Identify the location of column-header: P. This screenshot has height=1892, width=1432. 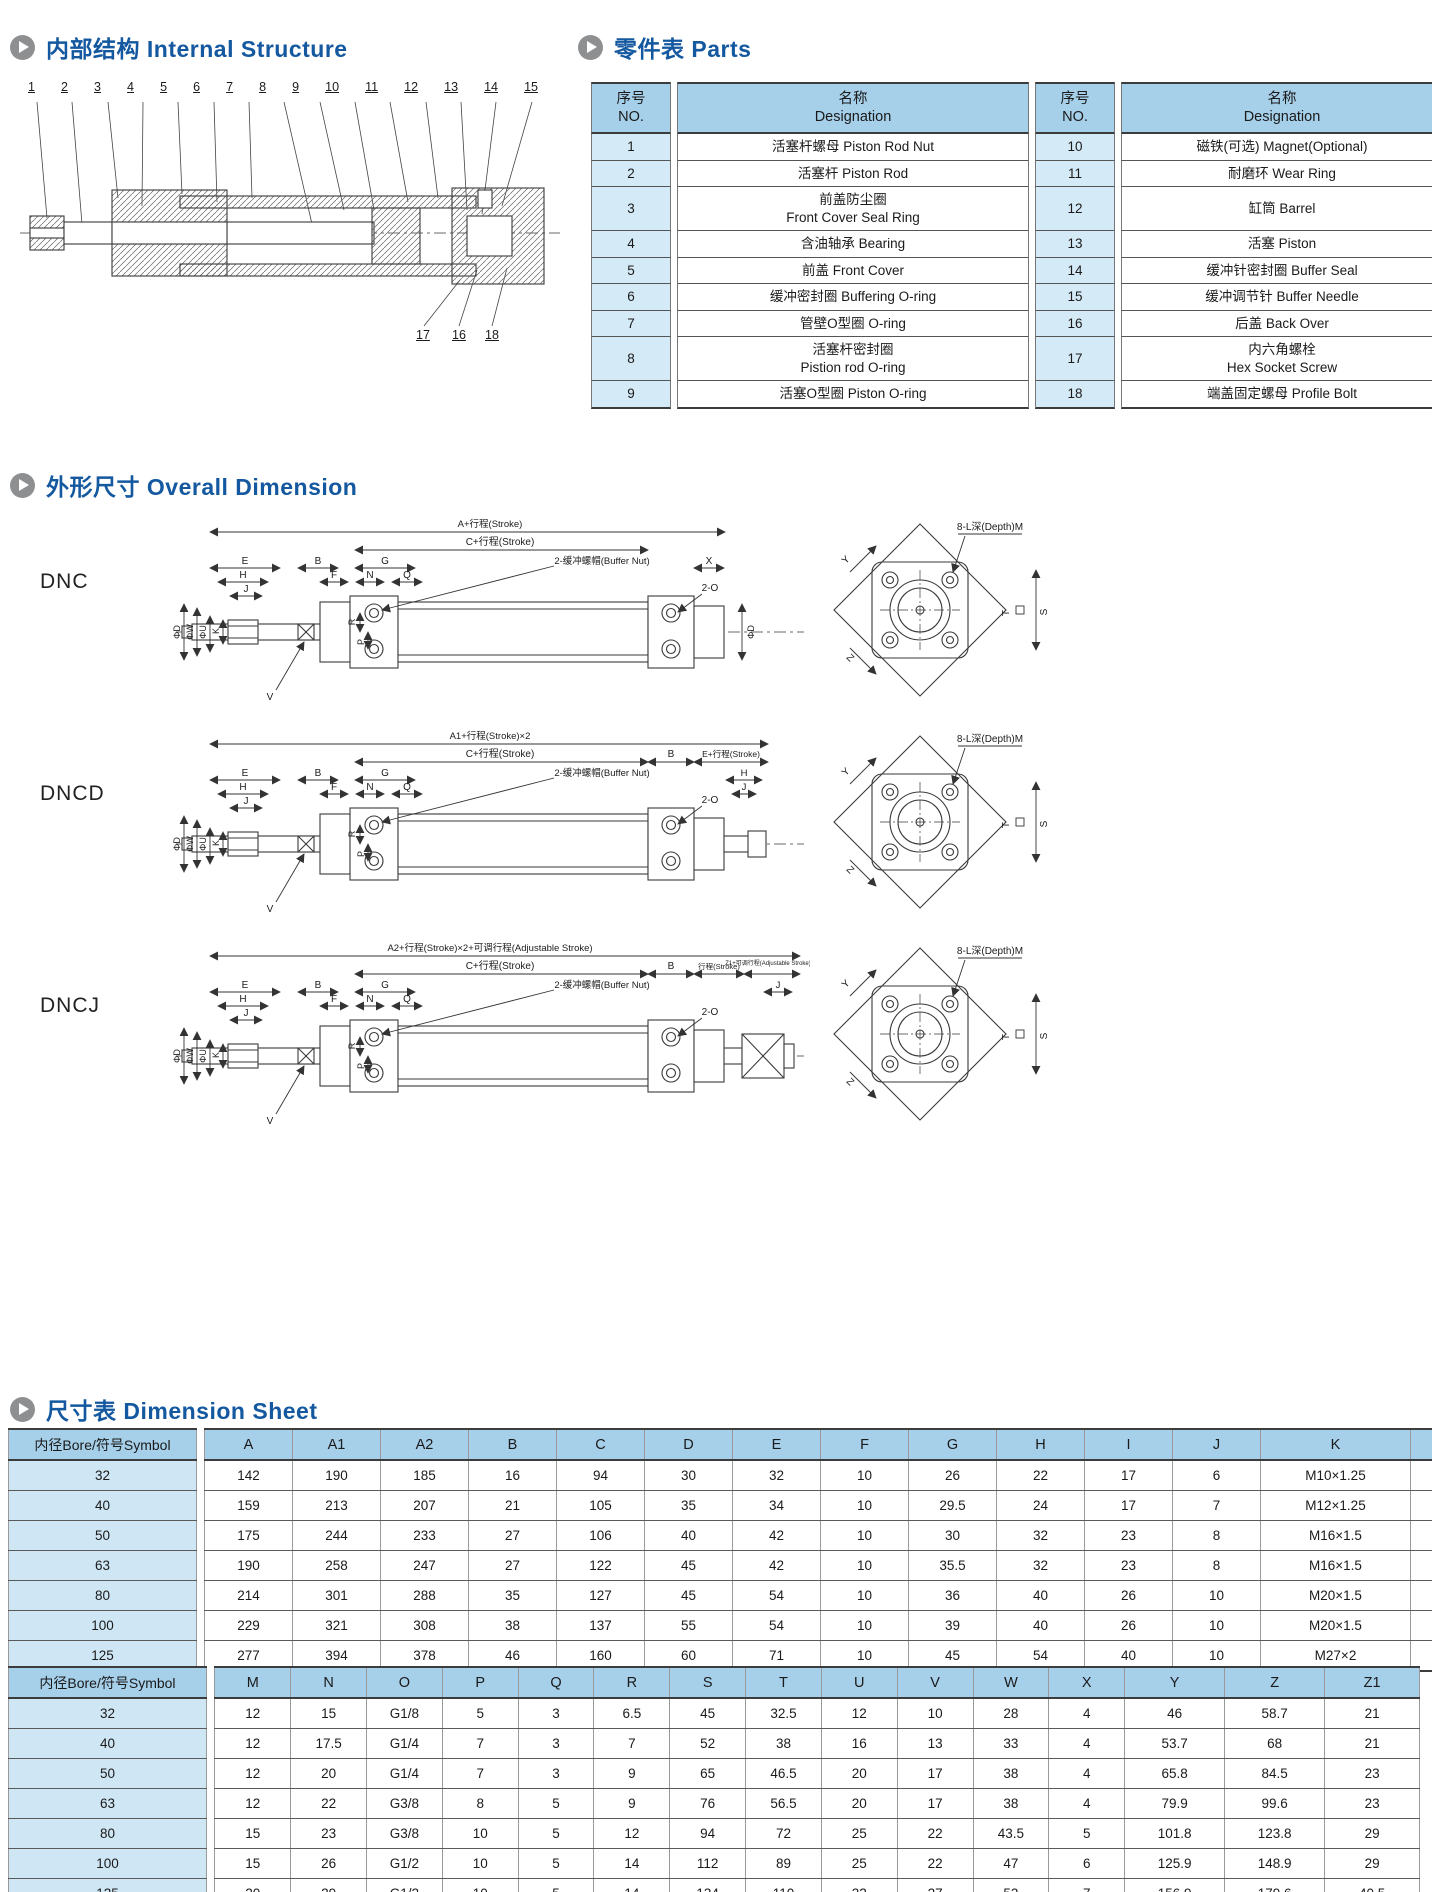
(480, 1682).